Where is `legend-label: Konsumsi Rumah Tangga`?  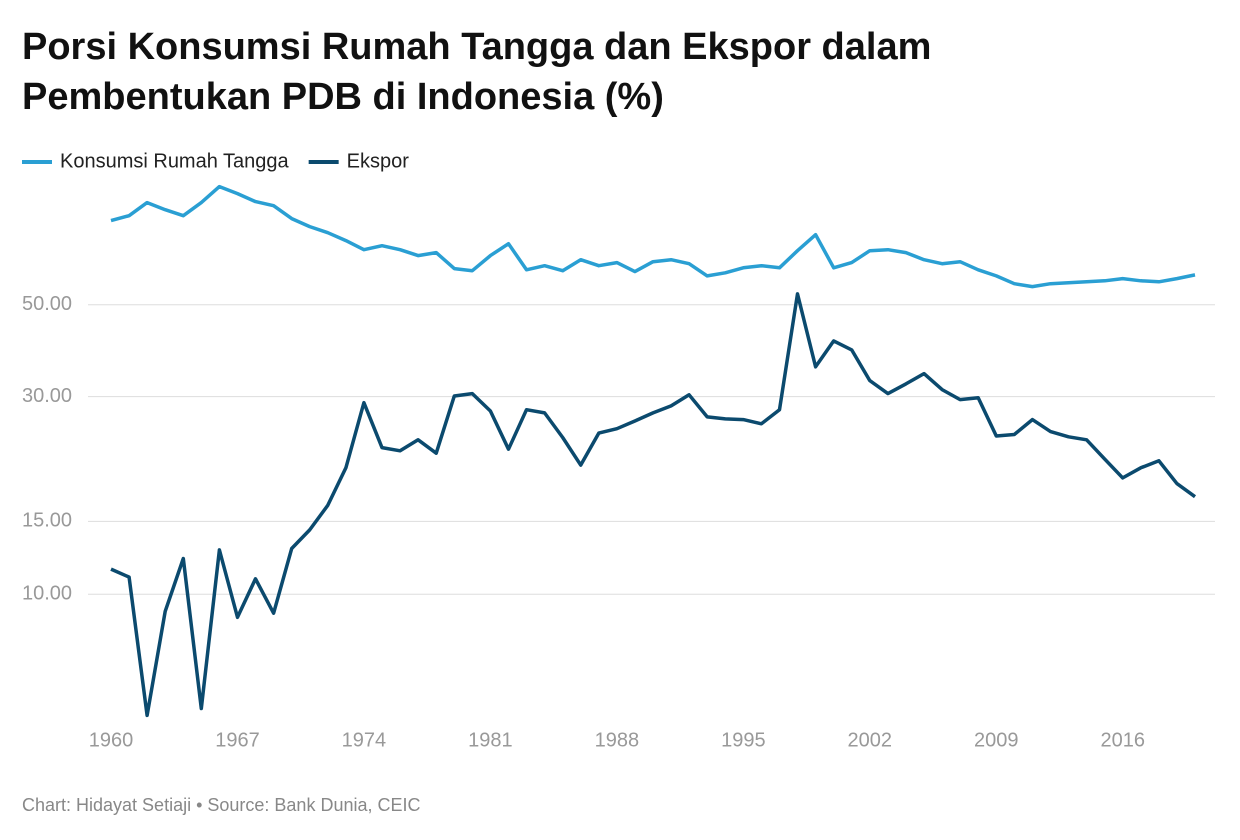 legend-label: Konsumsi Rumah Tangga is located at coordinates (175, 161).